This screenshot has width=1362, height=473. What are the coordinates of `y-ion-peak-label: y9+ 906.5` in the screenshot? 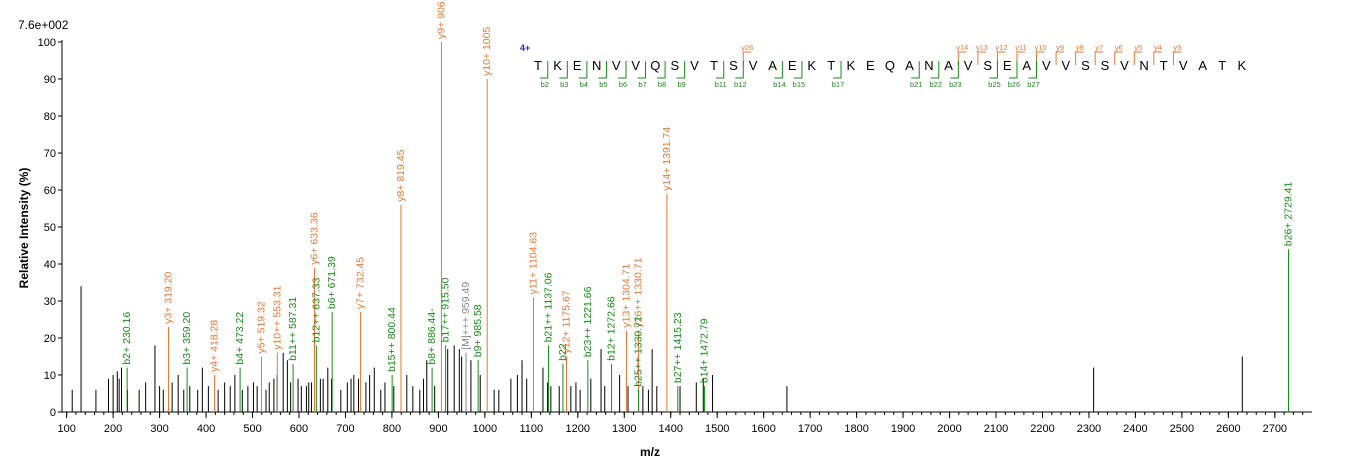 It's located at (441, 19).